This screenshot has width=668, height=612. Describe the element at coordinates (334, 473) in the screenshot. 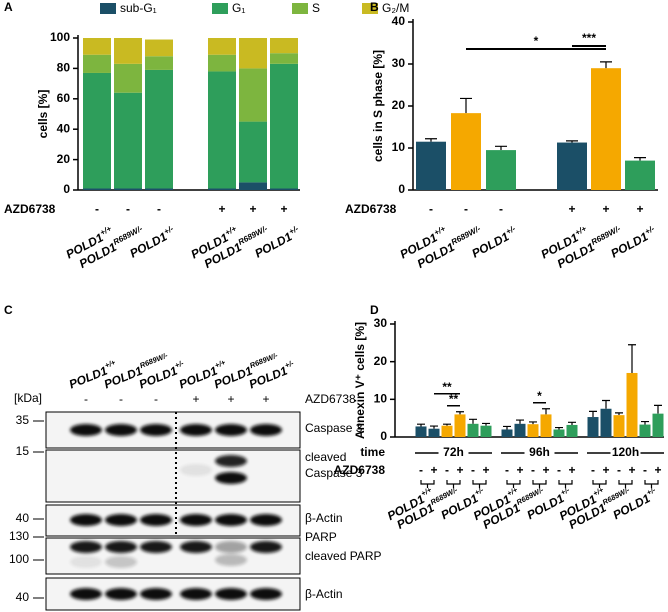

I see `band-label: Caspase 3` at that location.